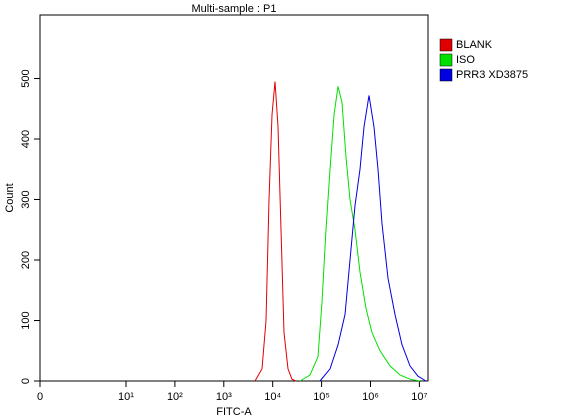 The width and height of the screenshot is (566, 420). What do you see at coordinates (234, 412) in the screenshot?
I see `x-axis-label: FITC-A` at bounding box center [234, 412].